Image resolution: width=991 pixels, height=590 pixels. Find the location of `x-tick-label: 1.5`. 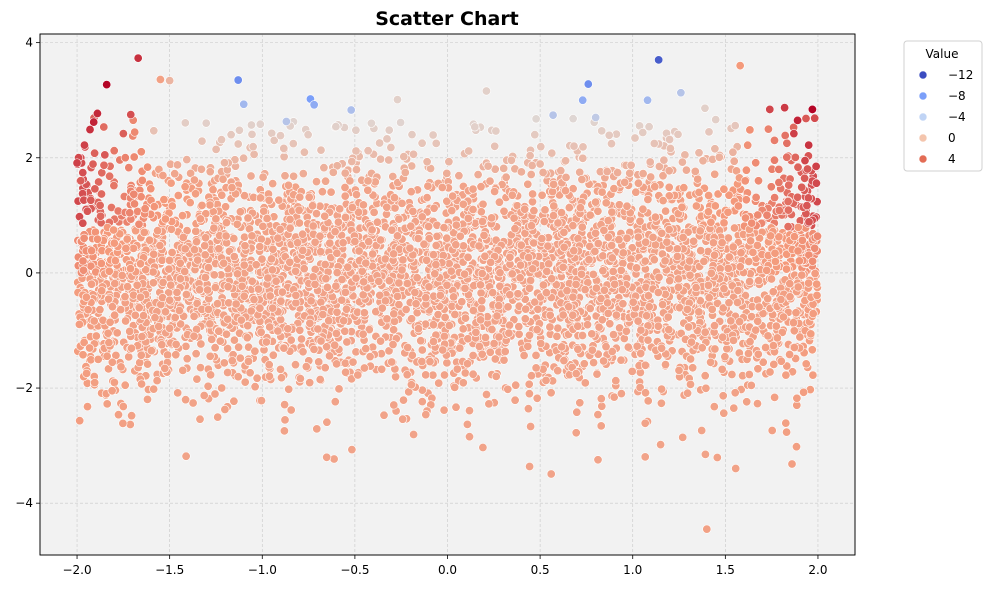

x-tick-label: 1.5 is located at coordinates (725, 570).